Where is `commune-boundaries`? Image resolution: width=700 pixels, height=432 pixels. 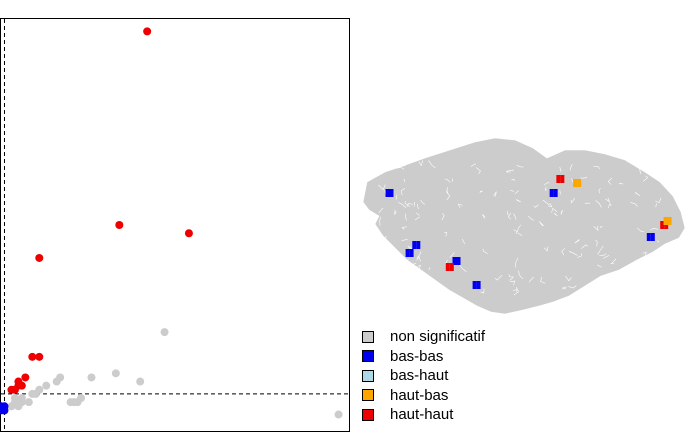
commune-boundaries is located at coordinates (522, 227).